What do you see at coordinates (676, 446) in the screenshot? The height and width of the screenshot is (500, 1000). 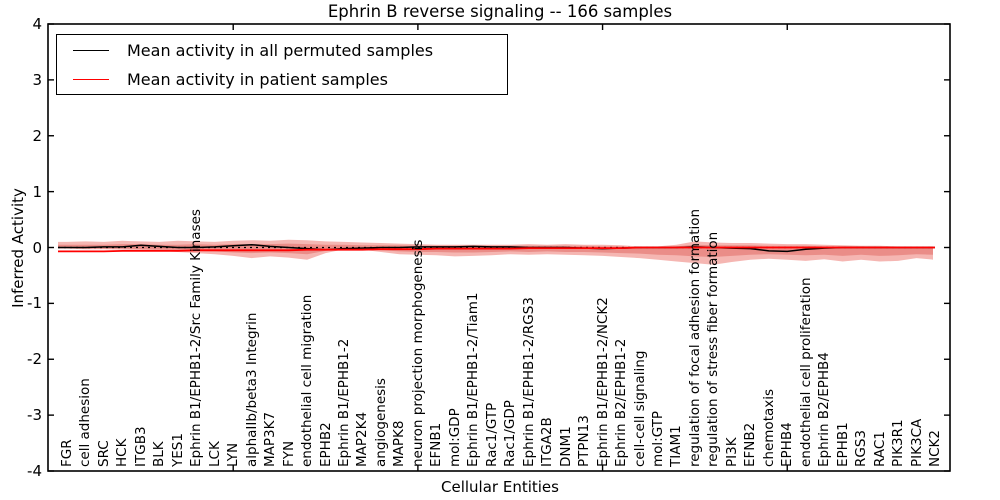 I see `x-category-label: TIAM1` at bounding box center [676, 446].